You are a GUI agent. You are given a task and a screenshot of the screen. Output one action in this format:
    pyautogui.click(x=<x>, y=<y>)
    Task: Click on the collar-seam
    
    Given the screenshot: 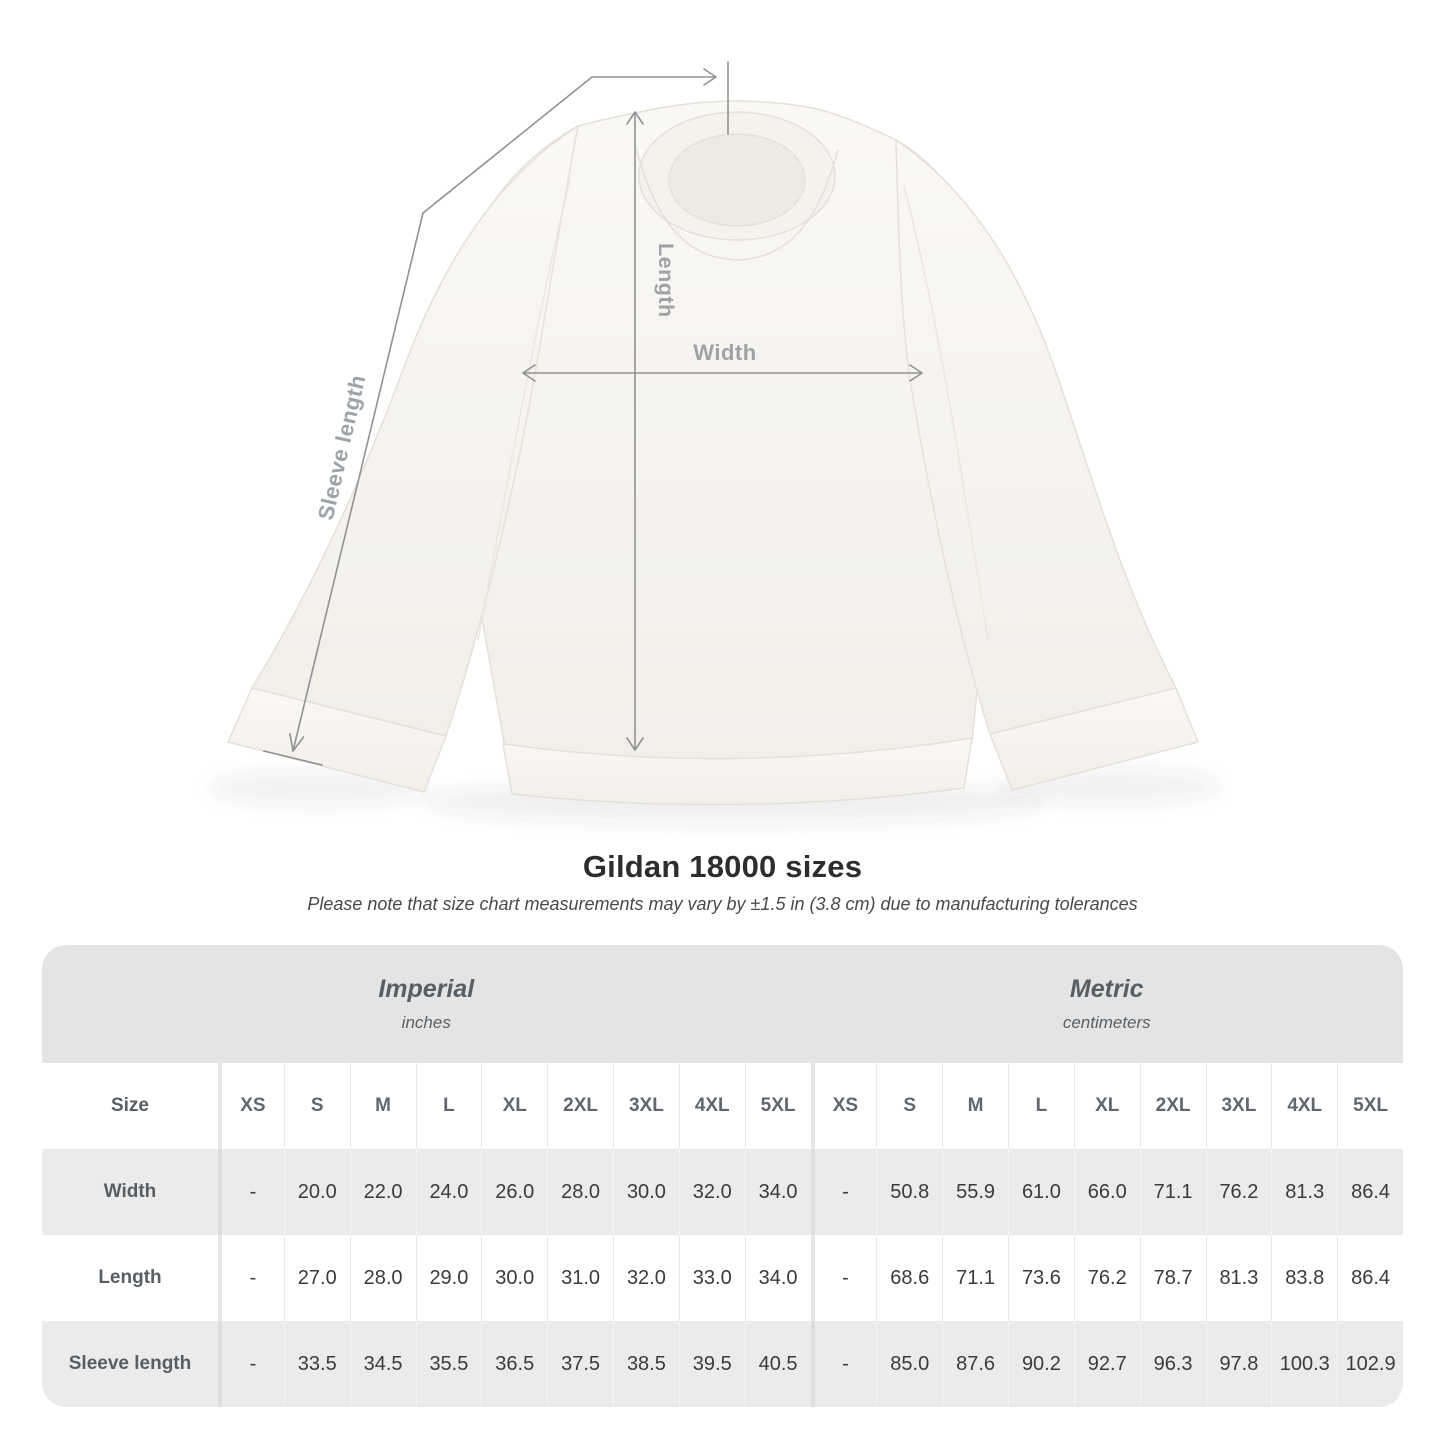 What is the action you would take?
    pyautogui.click(x=737, y=204)
    